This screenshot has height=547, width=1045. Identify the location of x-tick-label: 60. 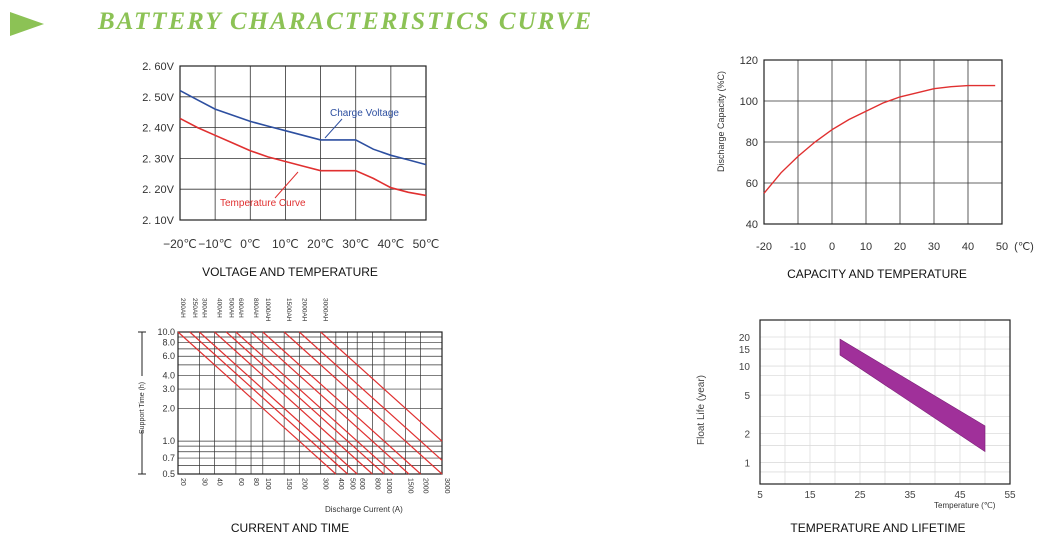
(240, 482).